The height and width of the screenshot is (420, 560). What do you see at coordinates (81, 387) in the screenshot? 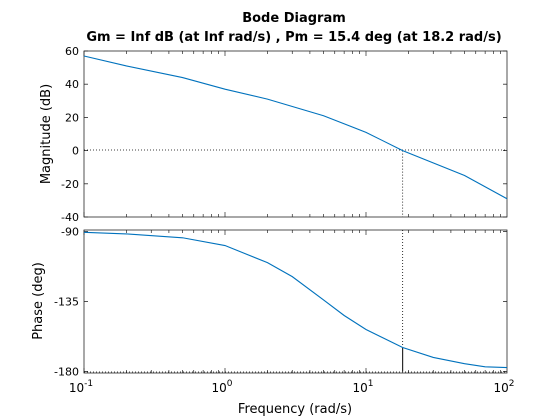
I see `x-tick-label: 10⁻¹` at bounding box center [81, 387].